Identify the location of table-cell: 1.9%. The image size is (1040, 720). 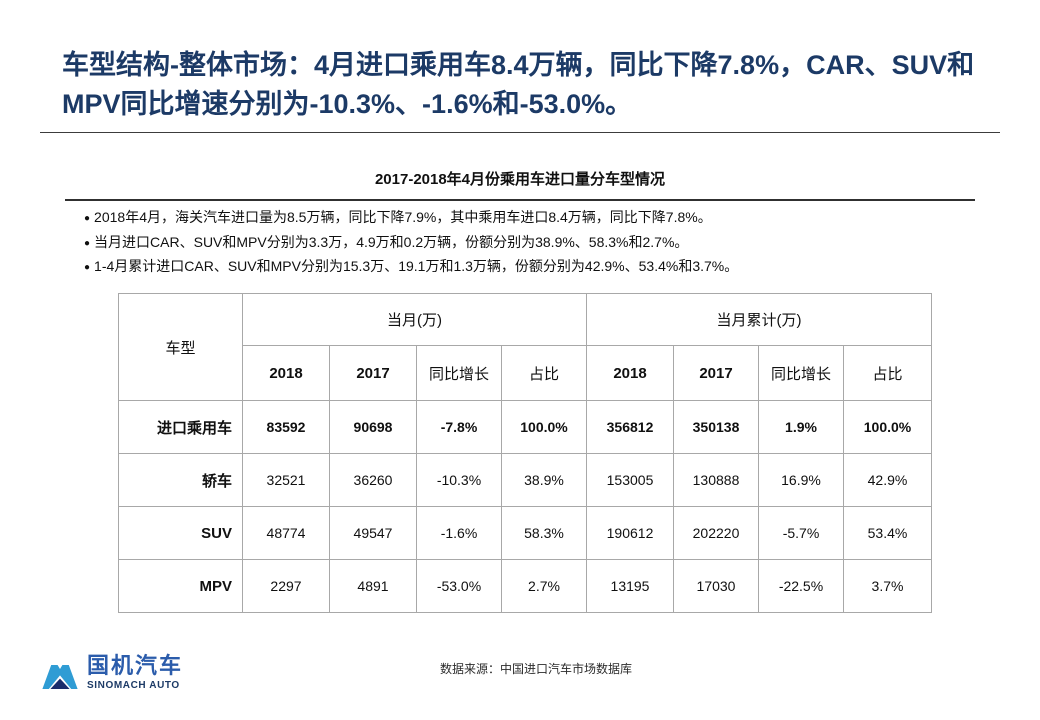
(801, 427).